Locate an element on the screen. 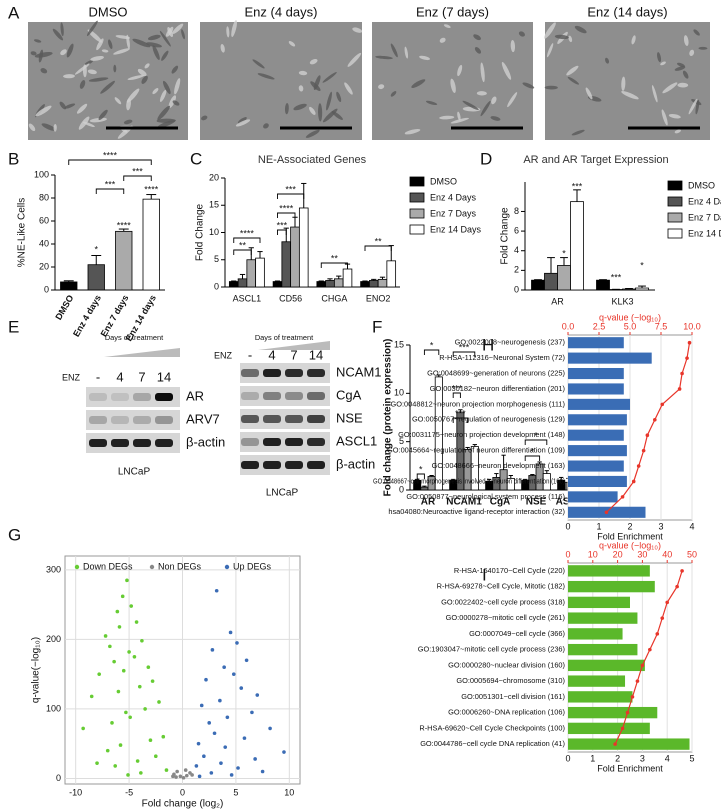 This screenshot has width=721, height=810. band-label: β-actin is located at coordinates (355, 463).